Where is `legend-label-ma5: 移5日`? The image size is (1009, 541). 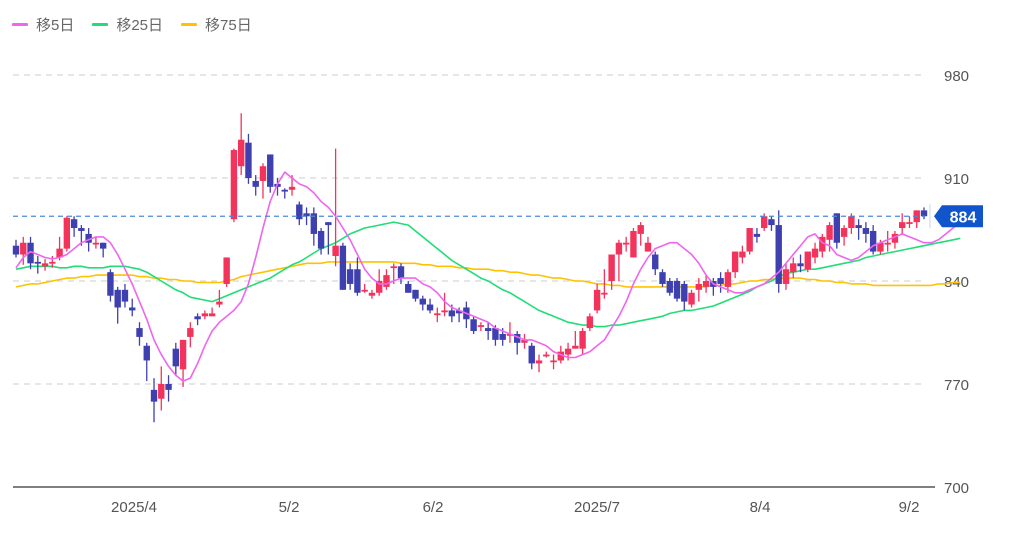
legend-label-ma5: 移5日 is located at coordinates (55, 25).